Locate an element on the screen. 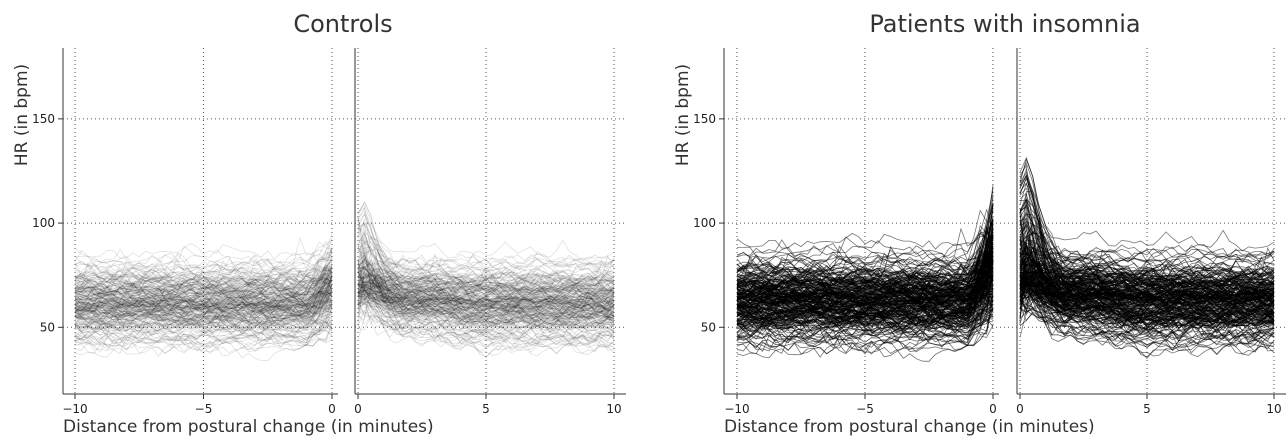 The width and height of the screenshot is (1287, 438). y-axis-label: HR (in bpm) is located at coordinates (22, 115).